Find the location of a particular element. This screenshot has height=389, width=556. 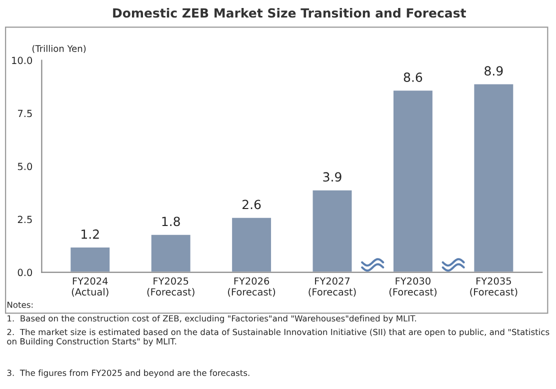

y-tick-label: 7.5 is located at coordinates (25, 114).